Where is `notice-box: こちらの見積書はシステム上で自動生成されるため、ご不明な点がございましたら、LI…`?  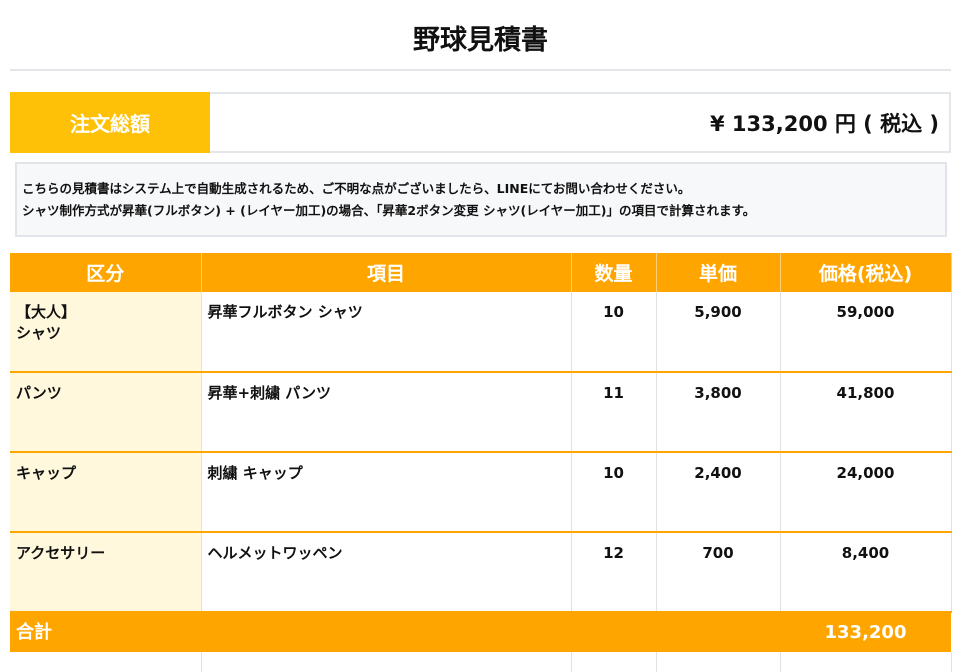
notice-box: こちらの見積書はシステム上で自動生成されるため、ご不明な点がございましたら、LI… is located at coordinates (481, 199).